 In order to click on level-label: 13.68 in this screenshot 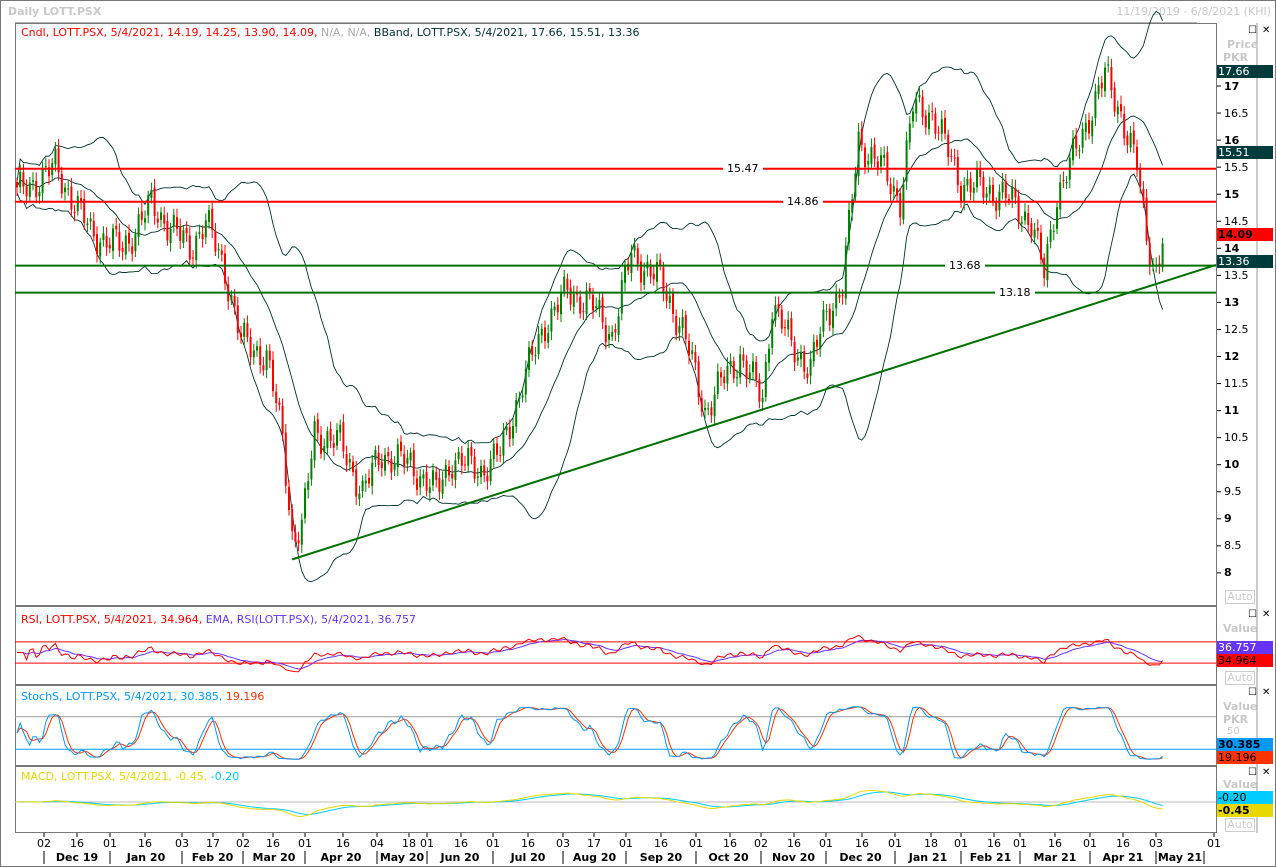, I will do `click(965, 265)`.